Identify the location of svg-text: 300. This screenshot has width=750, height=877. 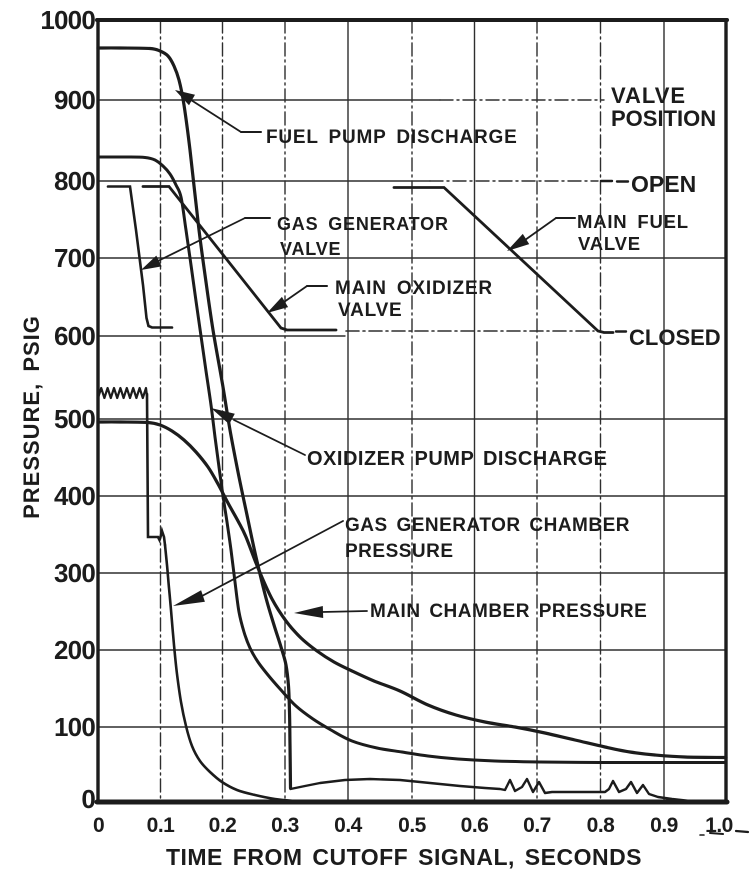
(74, 573).